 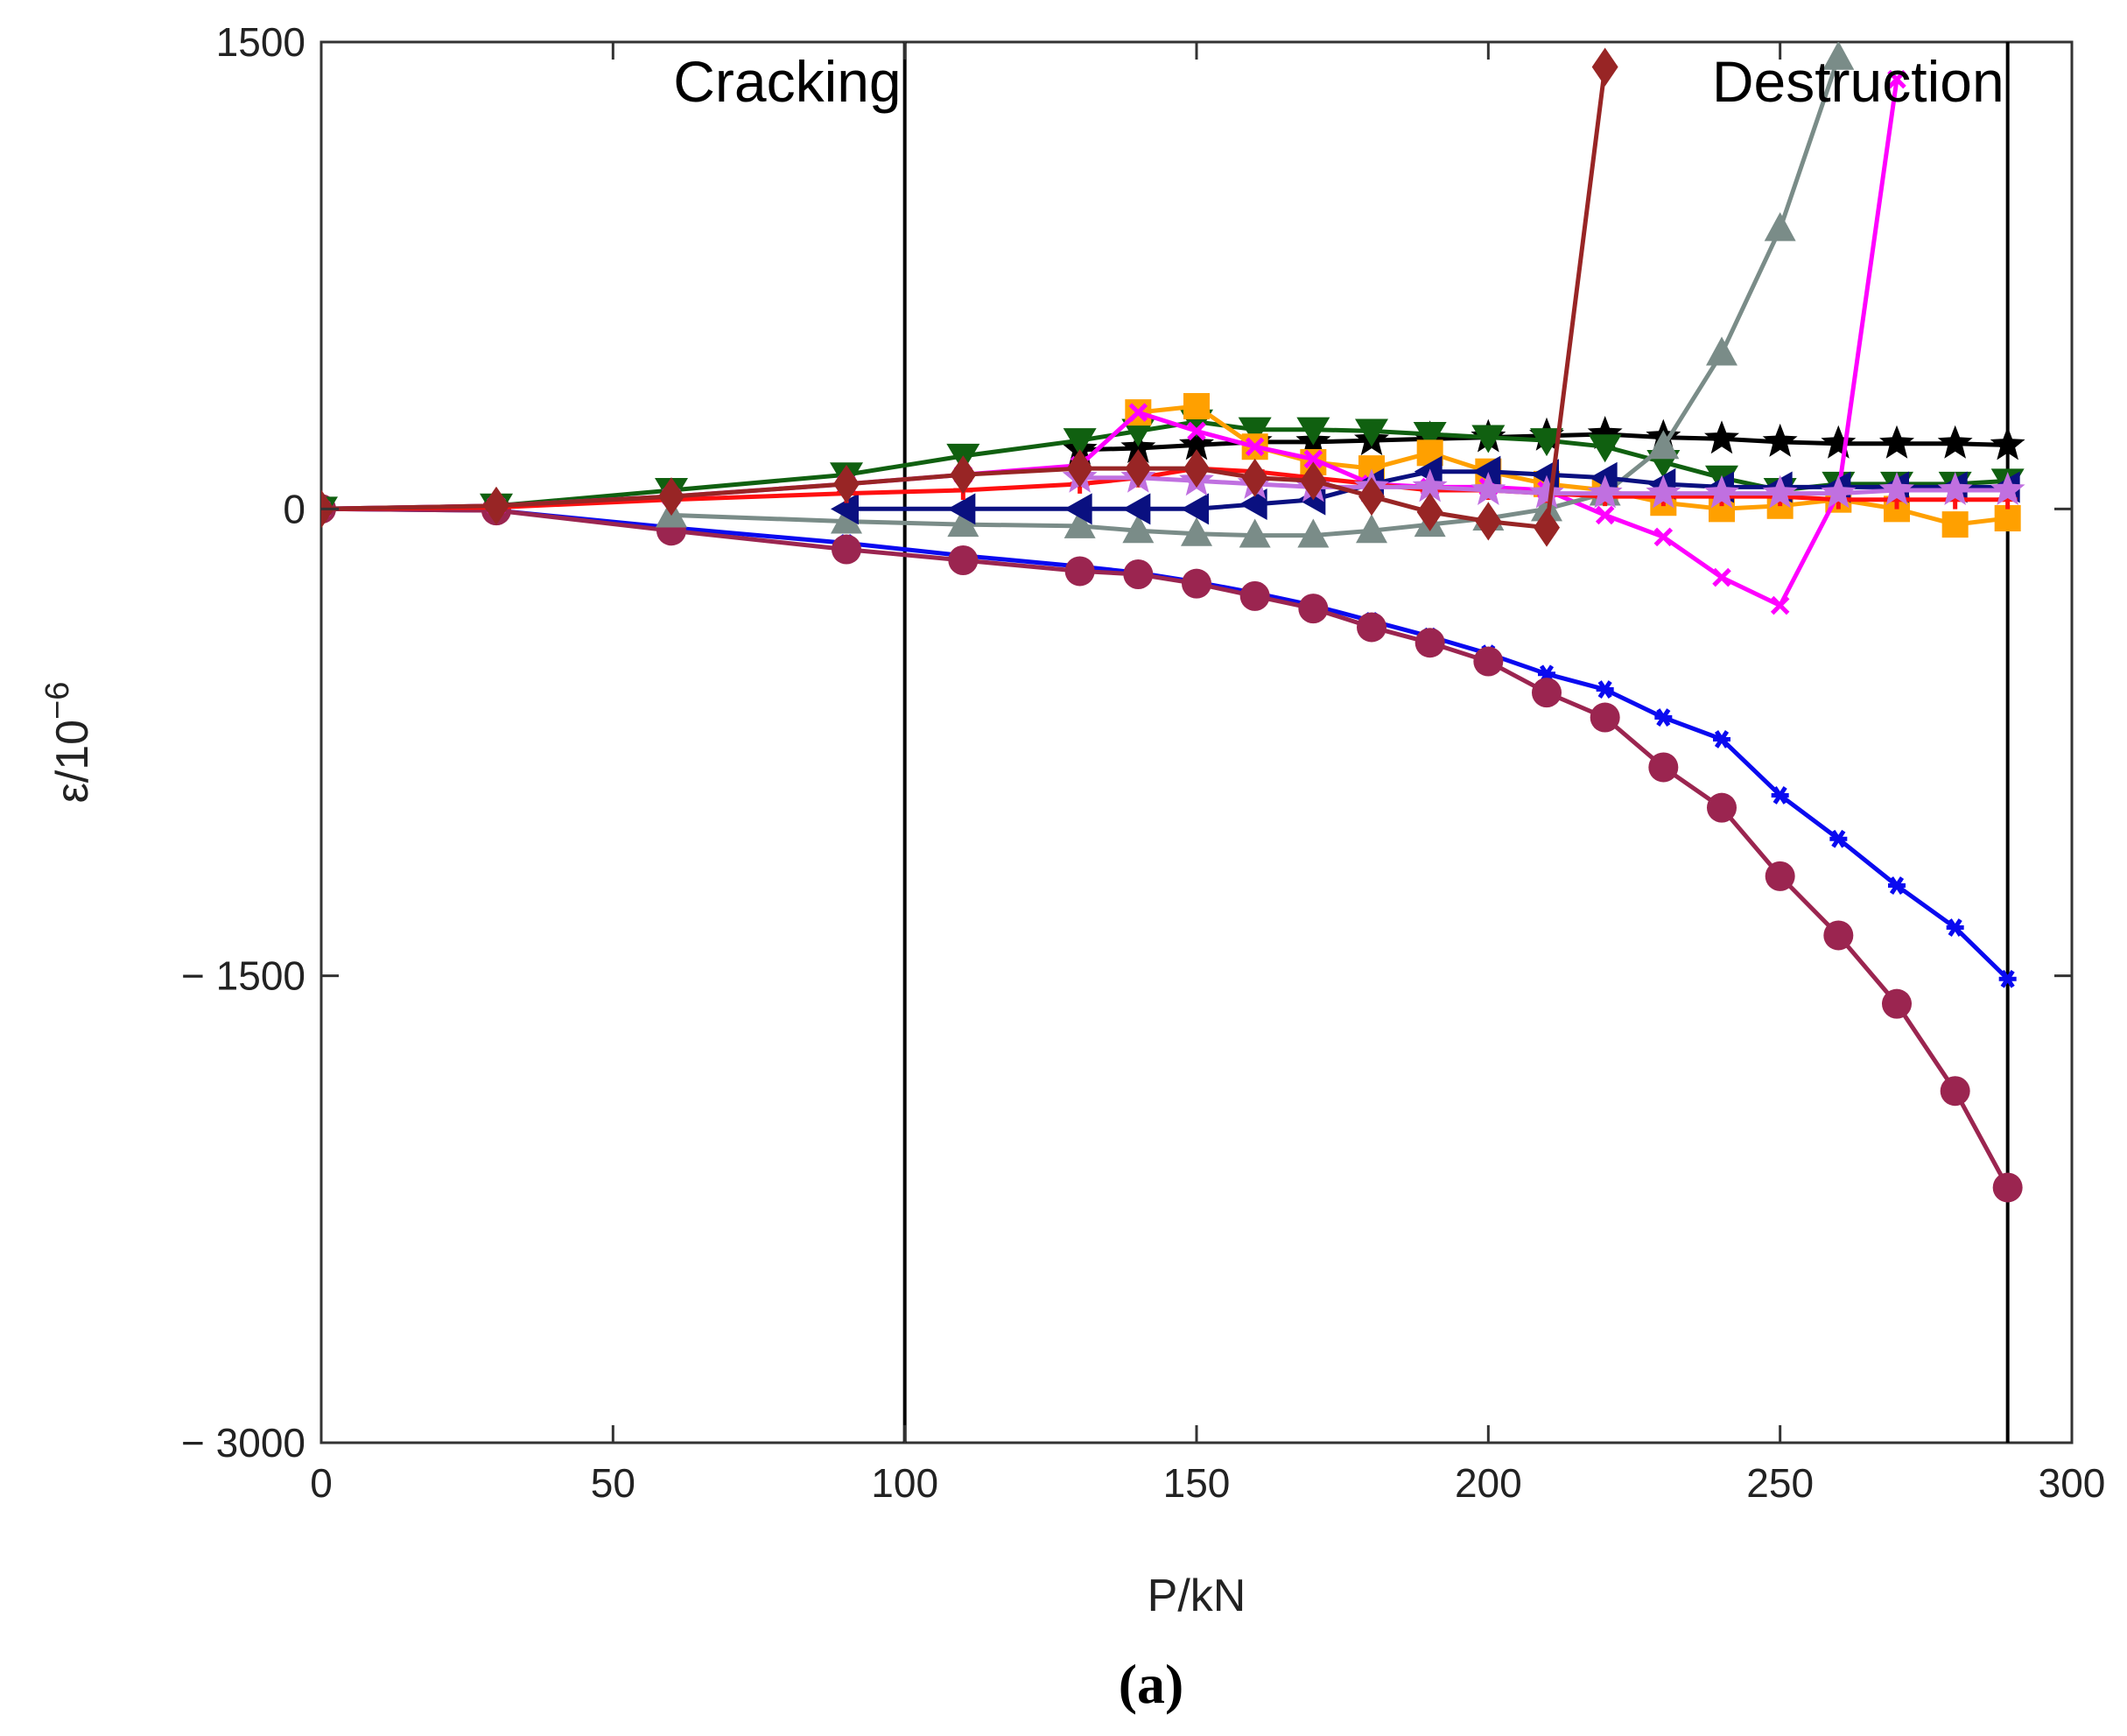 I want to click on x-tick-label: 200, so click(x=1488, y=1483).